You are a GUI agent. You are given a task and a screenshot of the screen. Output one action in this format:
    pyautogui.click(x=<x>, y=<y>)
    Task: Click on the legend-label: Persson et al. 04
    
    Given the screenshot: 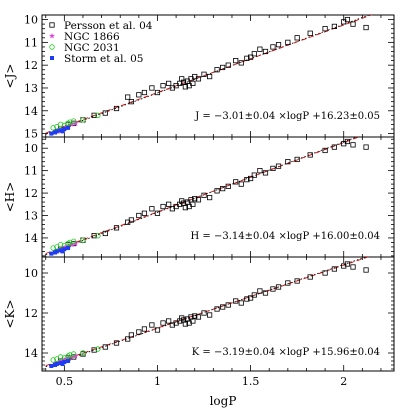 What is the action you would take?
    pyautogui.click(x=108, y=26)
    